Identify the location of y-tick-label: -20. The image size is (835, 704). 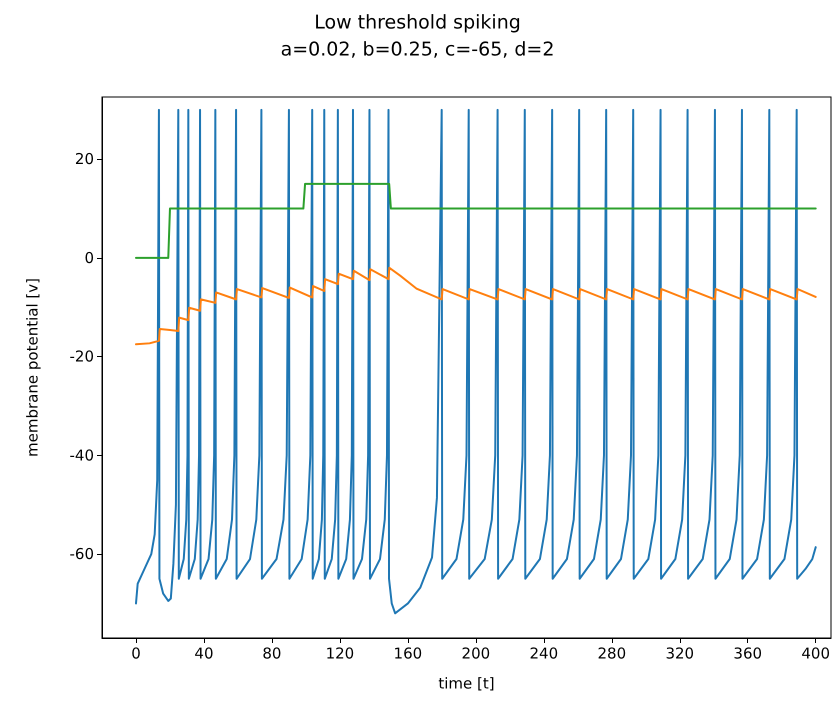
(82, 357).